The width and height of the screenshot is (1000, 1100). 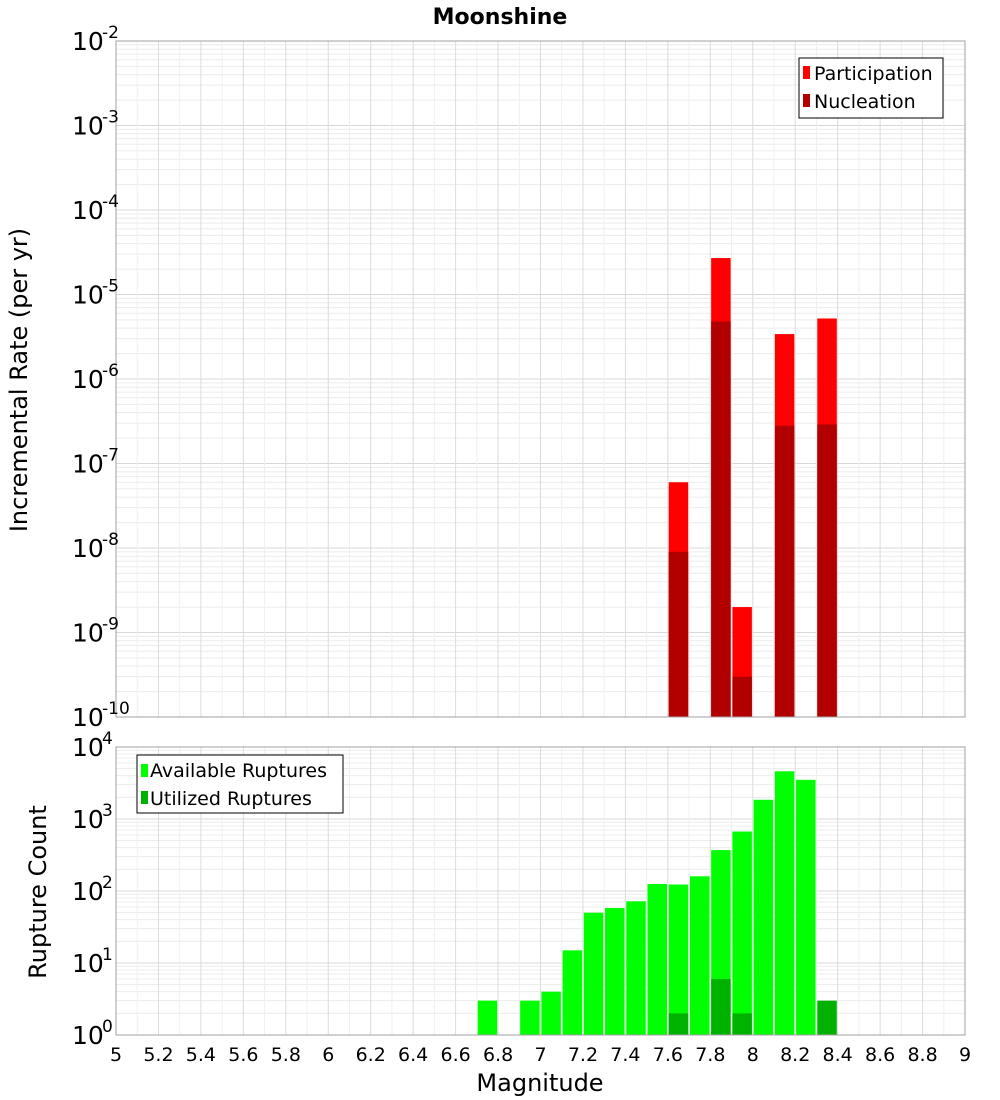 I want to click on rate-y-tick-label: 10⁻⁷, so click(x=95, y=462).